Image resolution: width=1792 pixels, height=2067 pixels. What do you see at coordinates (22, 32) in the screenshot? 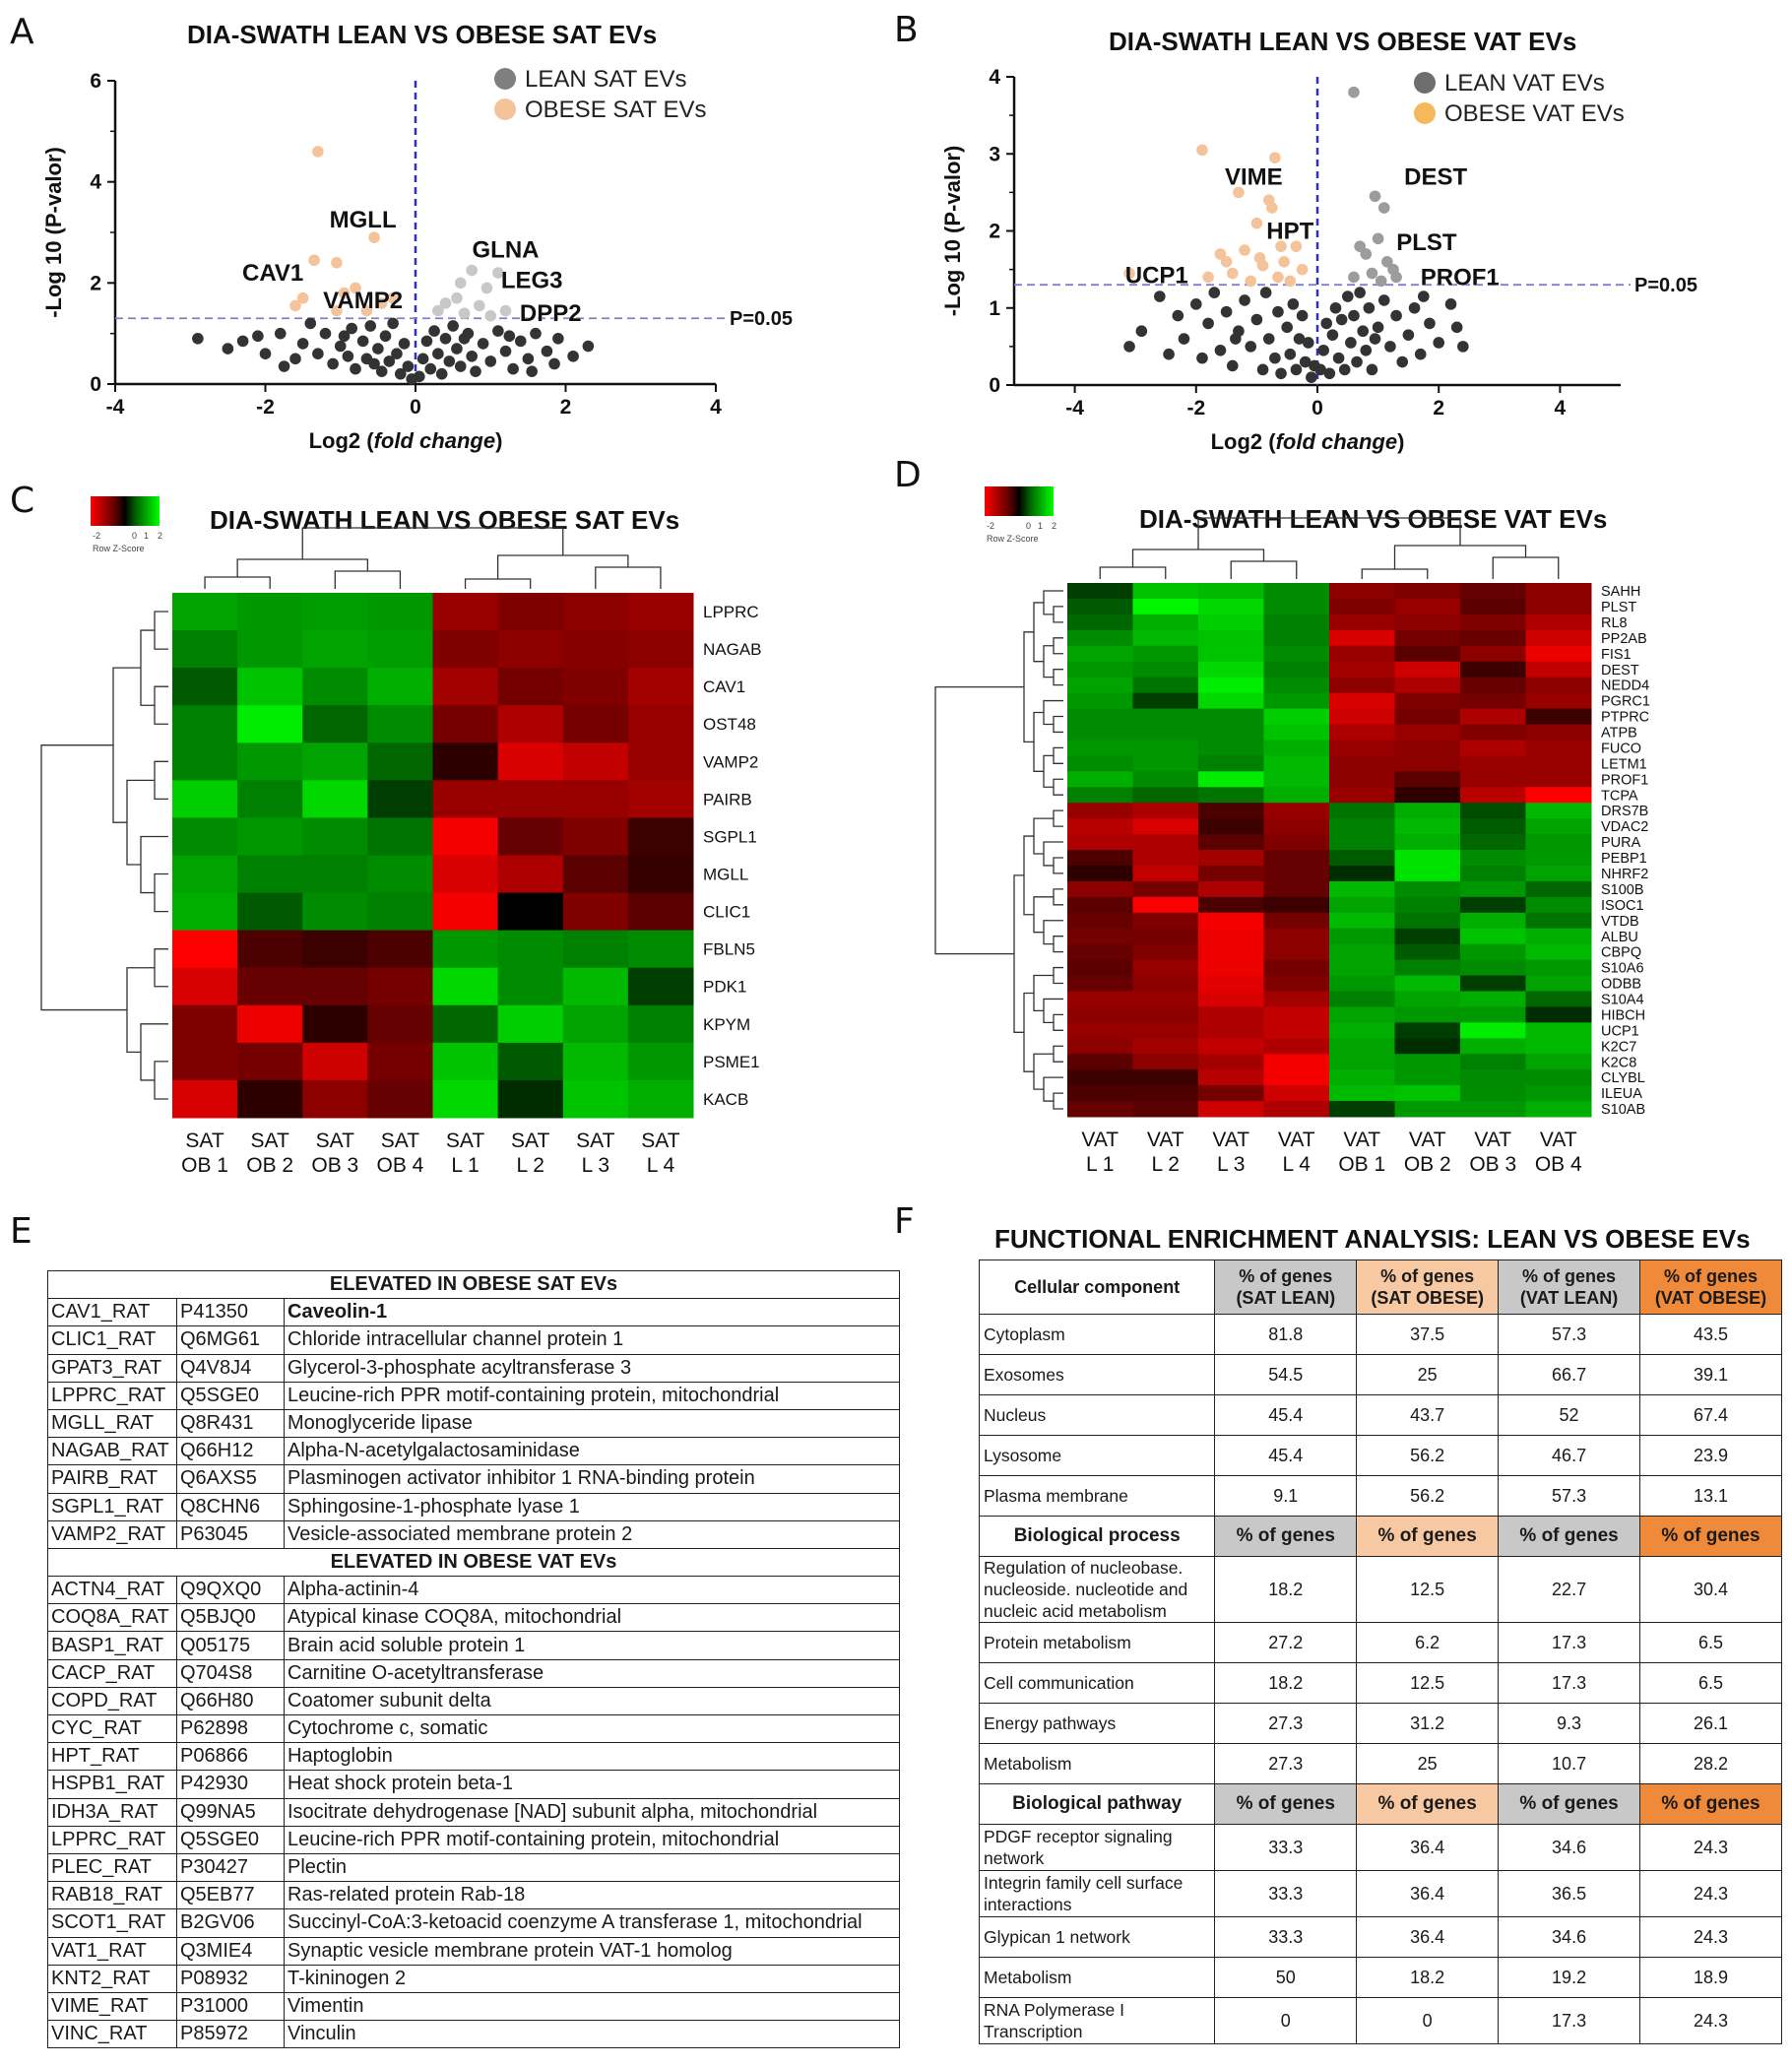
I see `panel-label-a: A` at bounding box center [22, 32].